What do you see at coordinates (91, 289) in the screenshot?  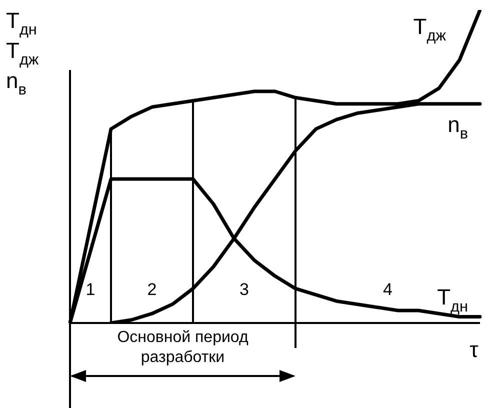 I see `annotation: 1` at bounding box center [91, 289].